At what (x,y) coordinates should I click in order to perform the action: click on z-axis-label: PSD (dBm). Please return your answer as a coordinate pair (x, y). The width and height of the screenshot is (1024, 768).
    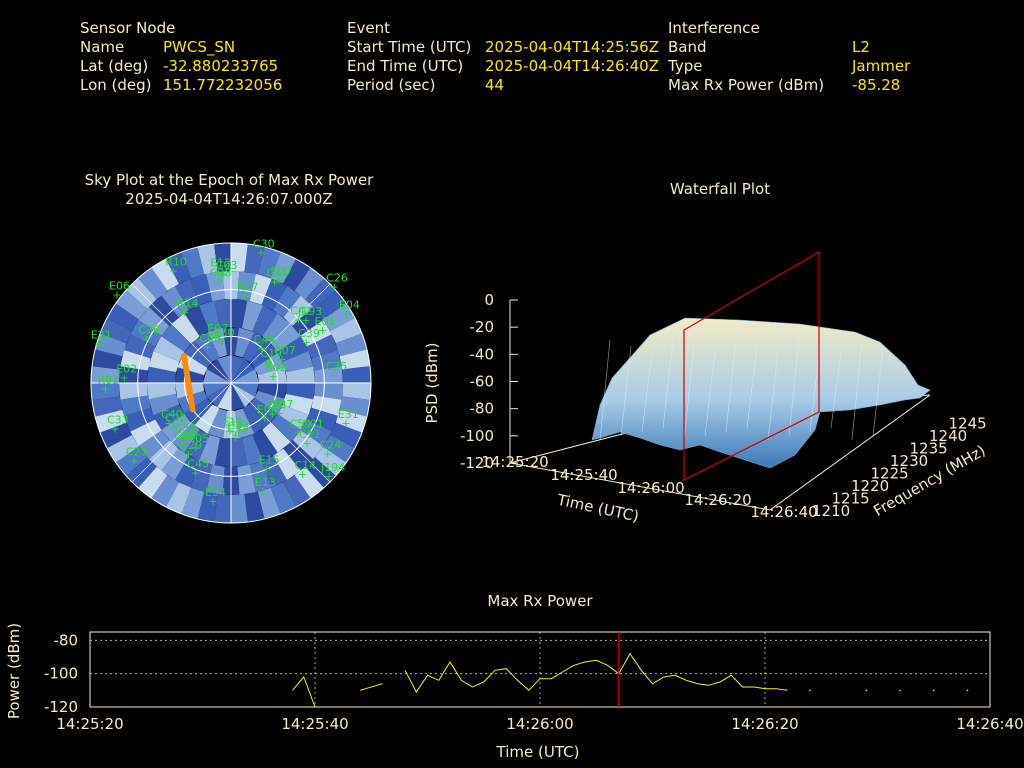
    Looking at the image, I should click on (432, 382).